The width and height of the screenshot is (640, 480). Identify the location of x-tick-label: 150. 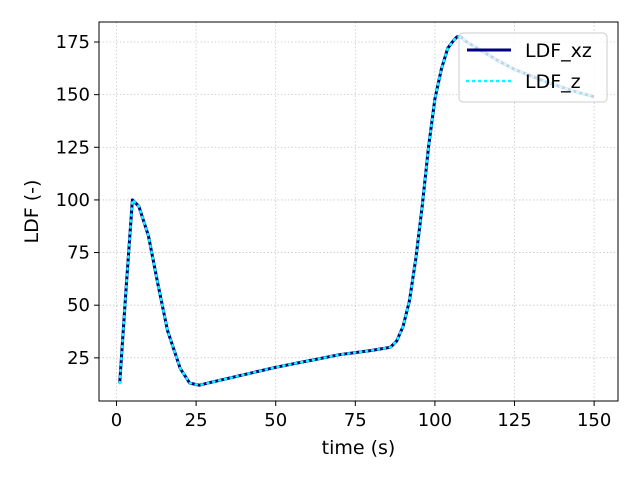
(594, 420).